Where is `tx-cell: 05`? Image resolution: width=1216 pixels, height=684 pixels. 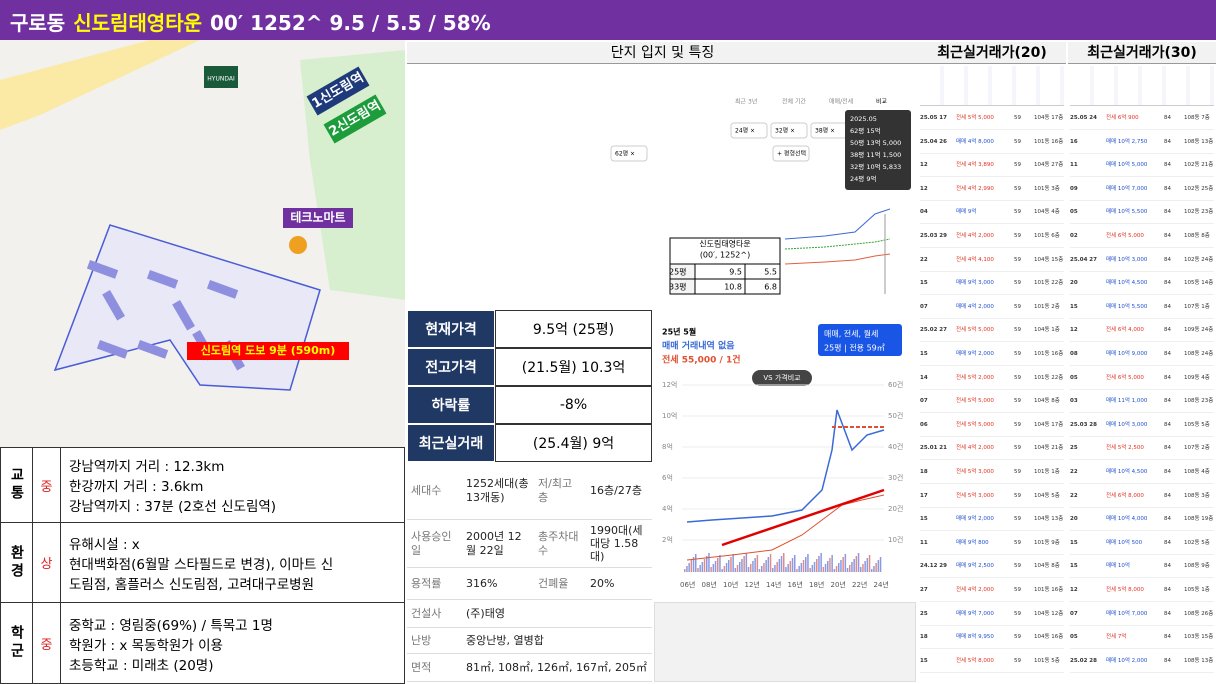
tx-cell: 05 is located at coordinates (1074, 212).